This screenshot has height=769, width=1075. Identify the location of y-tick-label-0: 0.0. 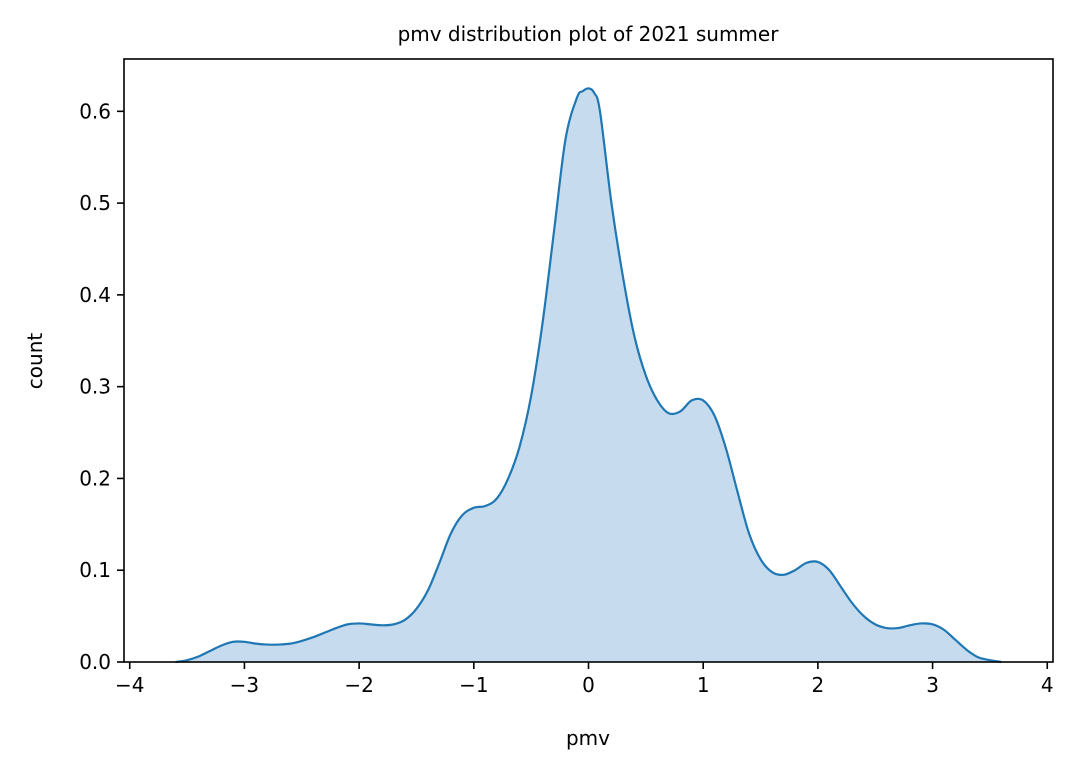
(95, 662).